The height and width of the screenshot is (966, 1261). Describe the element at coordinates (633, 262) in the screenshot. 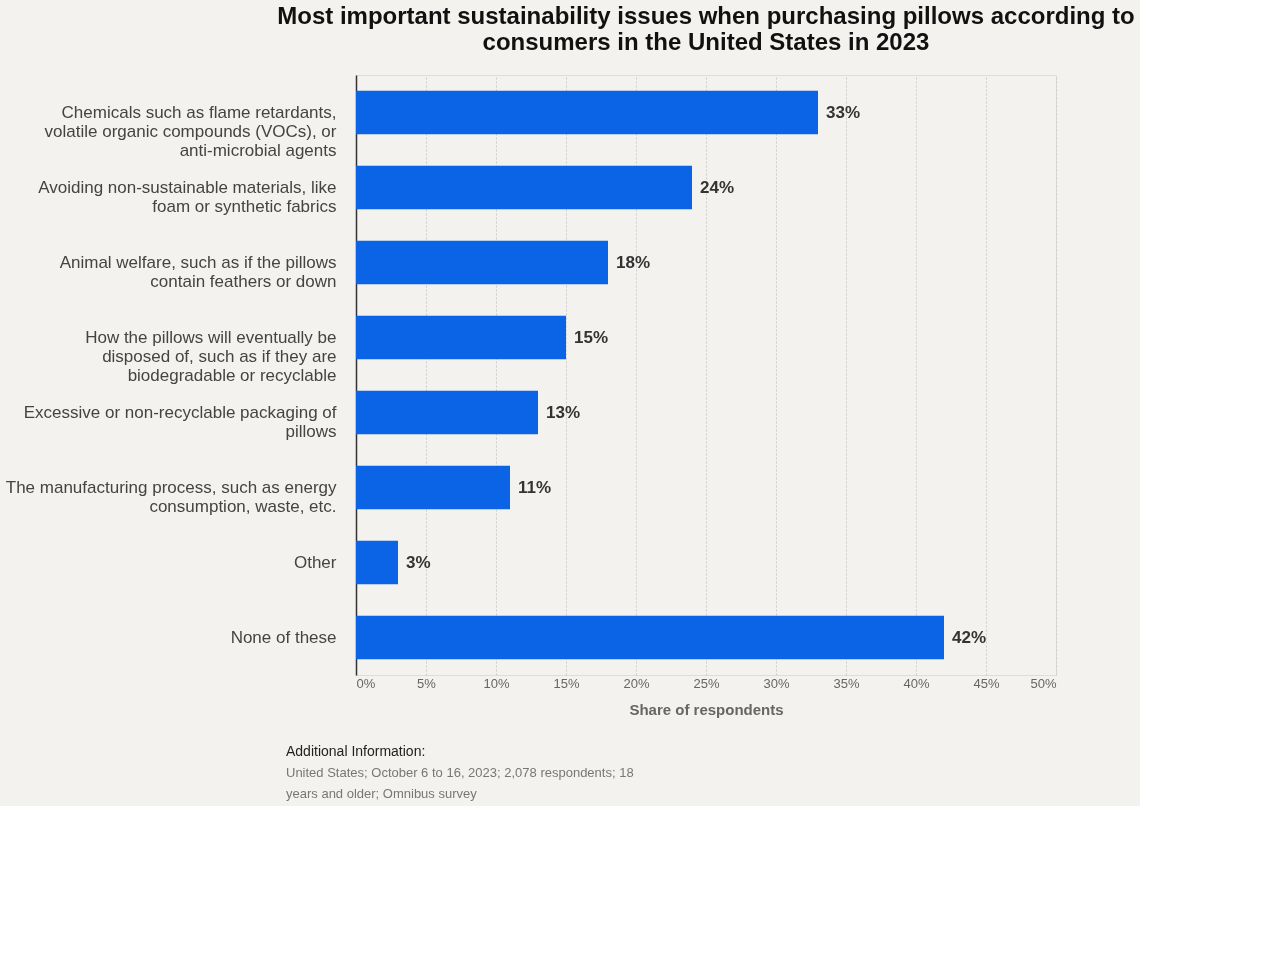

I see `data-label: 18%` at that location.